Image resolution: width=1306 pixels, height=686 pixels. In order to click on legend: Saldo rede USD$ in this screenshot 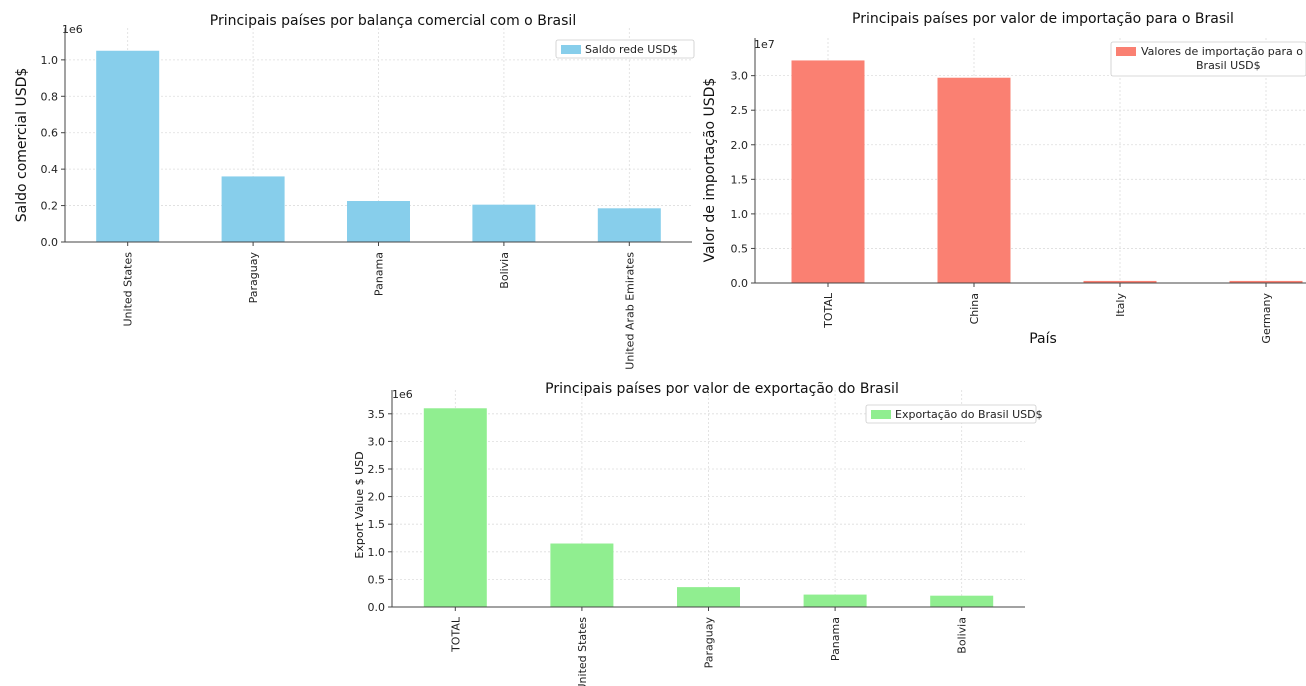, I will do `click(625, 49)`.